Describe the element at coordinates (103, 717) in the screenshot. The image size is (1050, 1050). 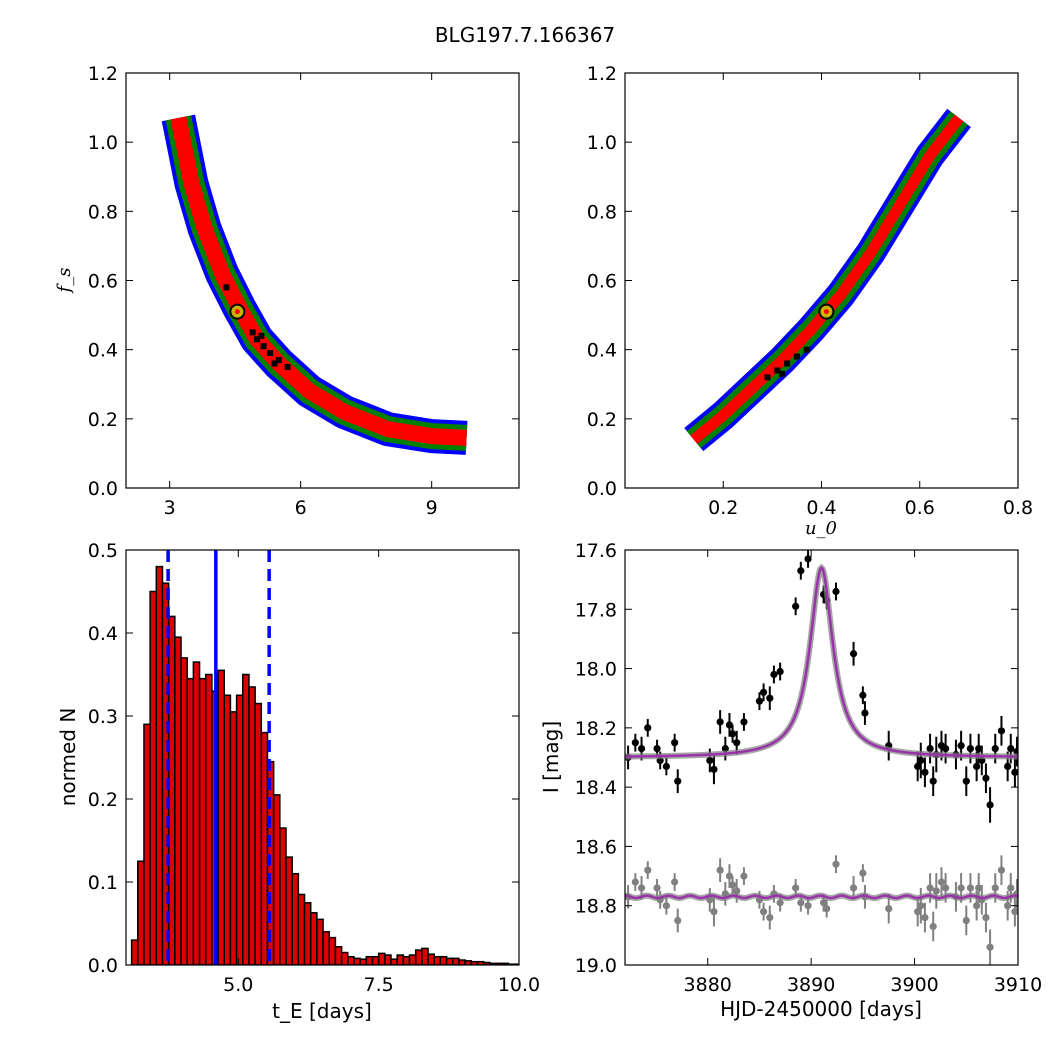
I see `y-tick-label: 0.3` at that location.